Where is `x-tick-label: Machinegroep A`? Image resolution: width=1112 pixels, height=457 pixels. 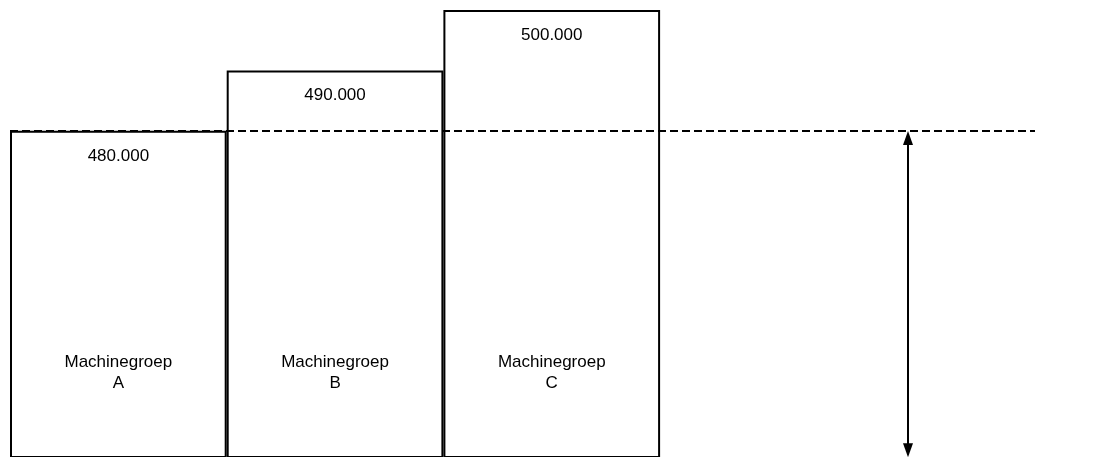
x-tick-label: Machinegroep A is located at coordinates (118, 372).